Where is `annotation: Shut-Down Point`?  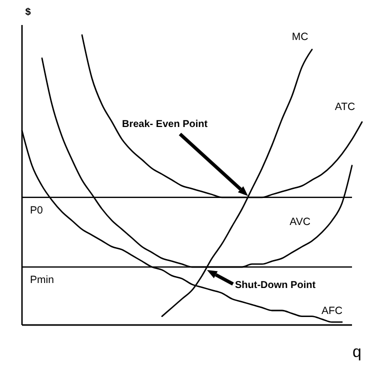 annotation: Shut-Down Point is located at coordinates (275, 285).